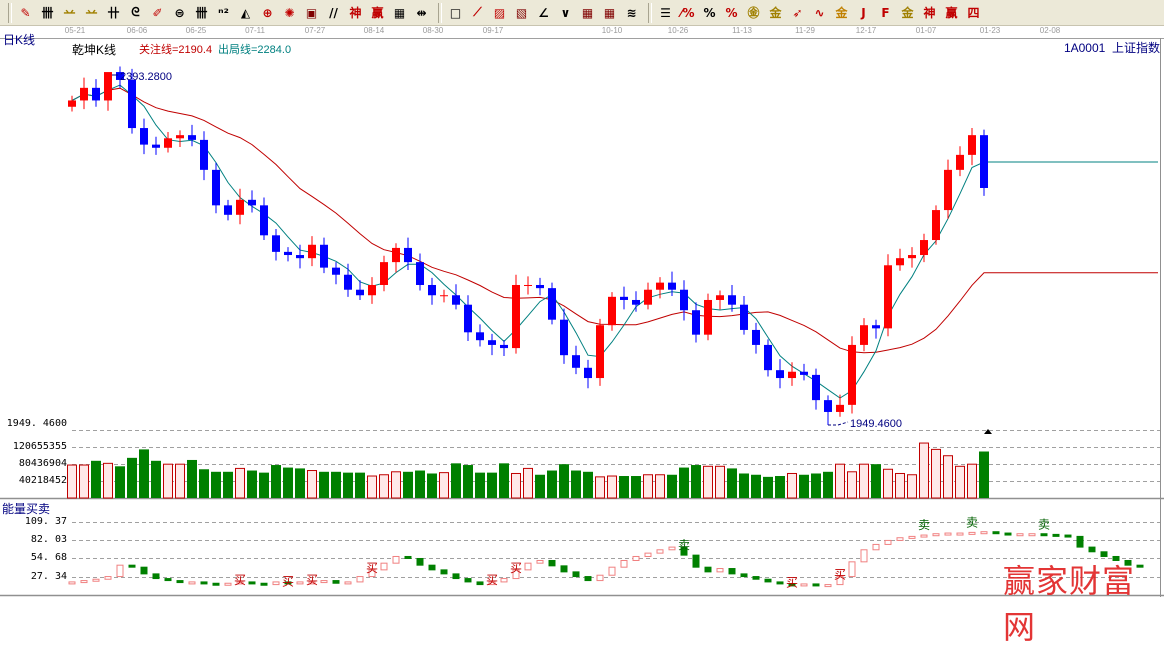 This screenshot has width=1164, height=648. Describe the element at coordinates (924, 525) in the screenshot. I see `sell-signal: 卖` at that location.